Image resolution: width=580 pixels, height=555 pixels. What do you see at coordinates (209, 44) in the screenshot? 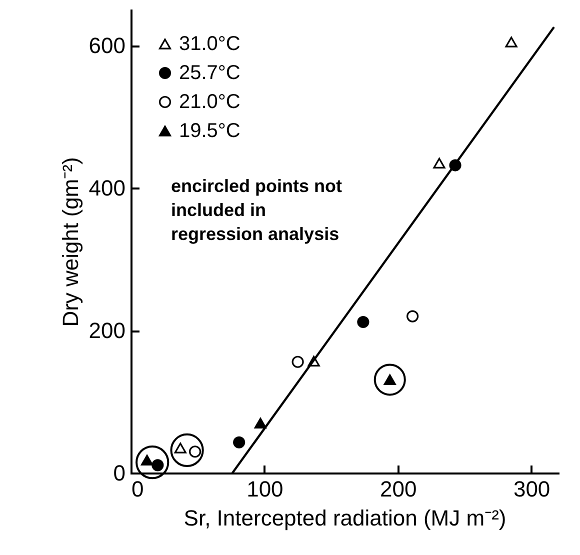
I see `legend-label: 31.0°C` at bounding box center [209, 44].